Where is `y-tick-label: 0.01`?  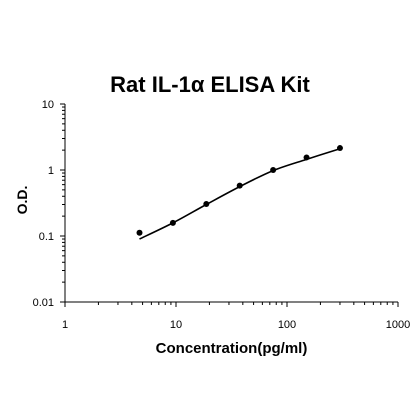 y-tick-label: 0.01 is located at coordinates (43, 303).